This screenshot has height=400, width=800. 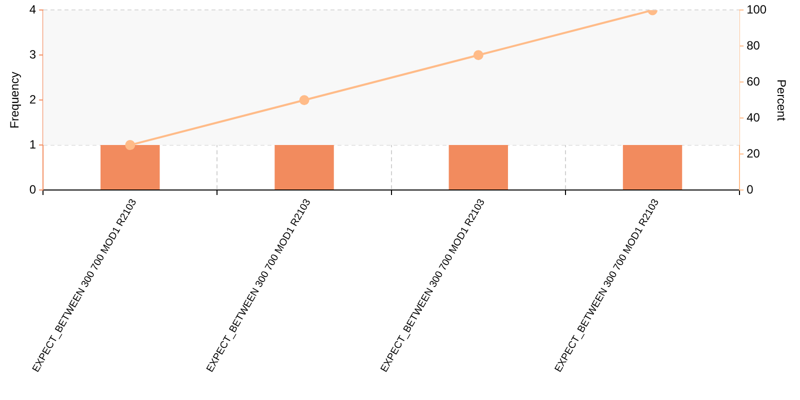 I want to click on y-tick-label: 0, so click(x=32, y=189).